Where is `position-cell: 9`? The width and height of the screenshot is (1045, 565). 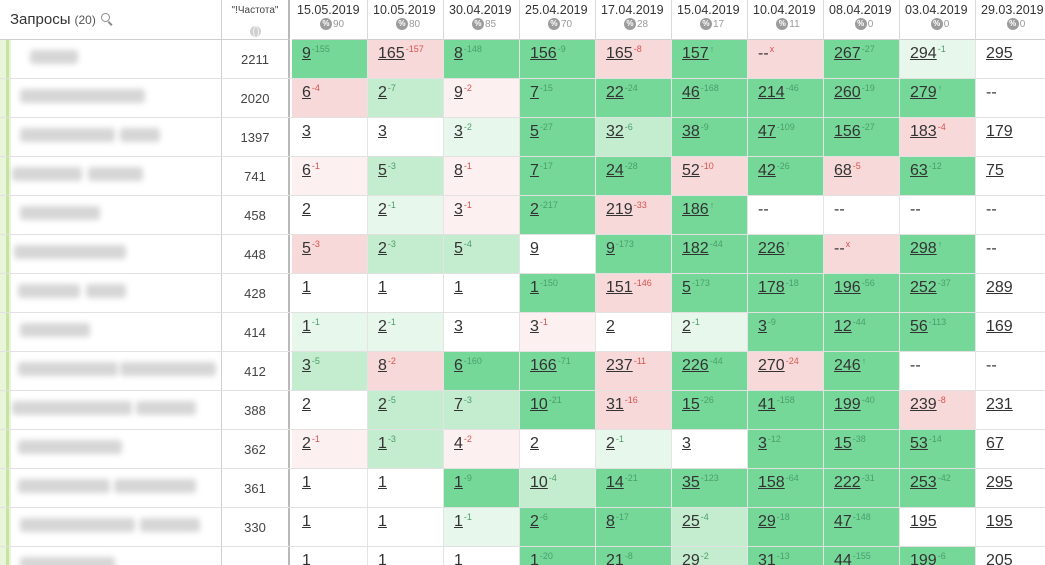 position-cell: 9 is located at coordinates (558, 254).